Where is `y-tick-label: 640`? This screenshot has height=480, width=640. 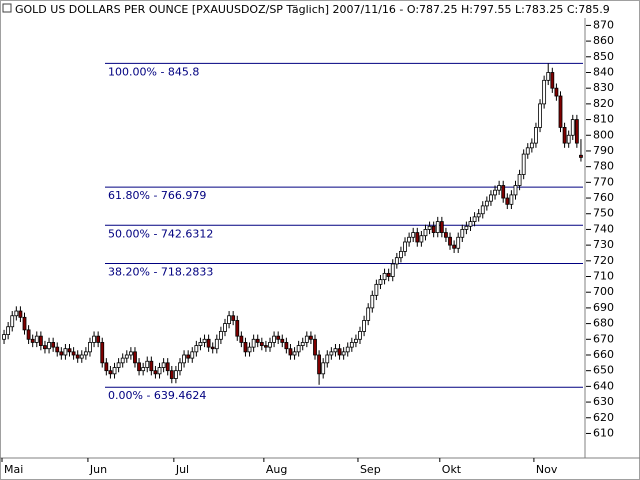 y-tick-label: 640 is located at coordinates (603, 385).